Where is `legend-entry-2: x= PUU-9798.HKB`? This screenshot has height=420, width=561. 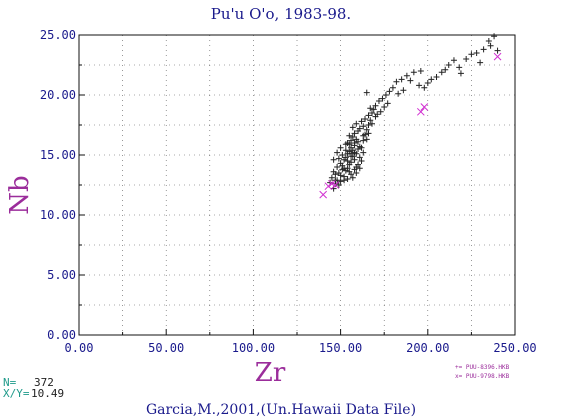
legend-entry-2: x= PUU-9798.HKB is located at coordinates (482, 376).